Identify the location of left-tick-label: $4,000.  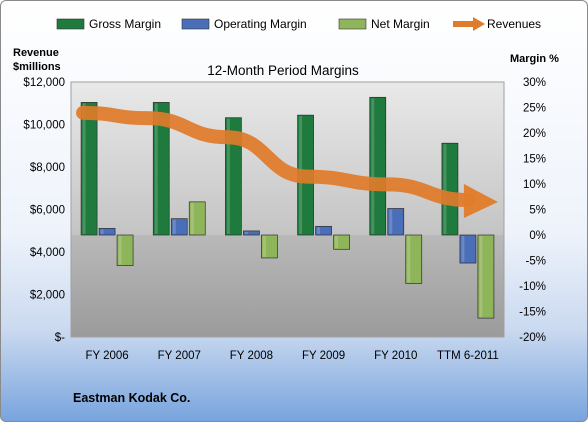
(47, 253).